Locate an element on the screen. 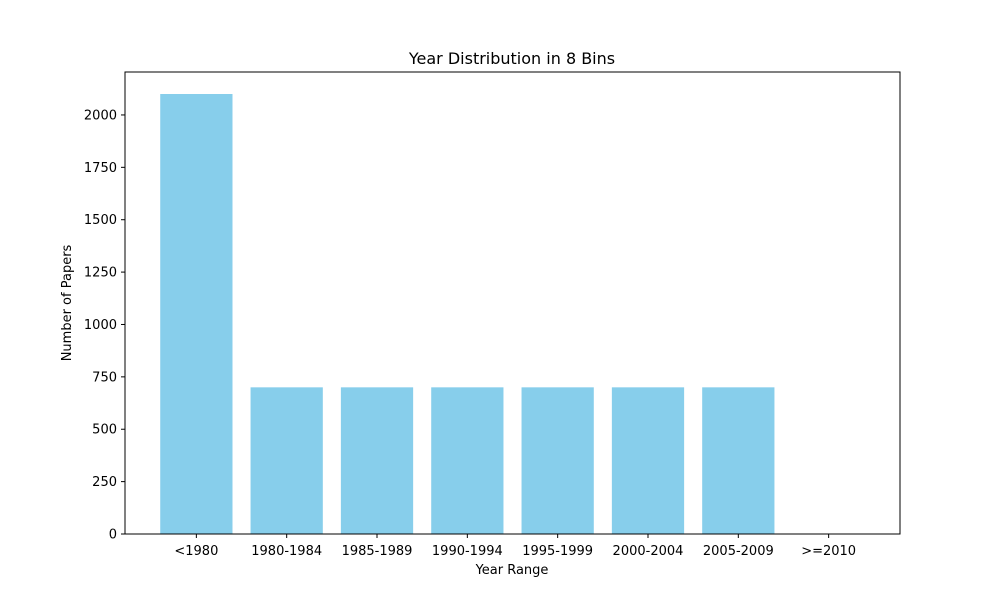 The width and height of the screenshot is (1000, 600). y-tick-label-8: 2000 is located at coordinates (100, 115).